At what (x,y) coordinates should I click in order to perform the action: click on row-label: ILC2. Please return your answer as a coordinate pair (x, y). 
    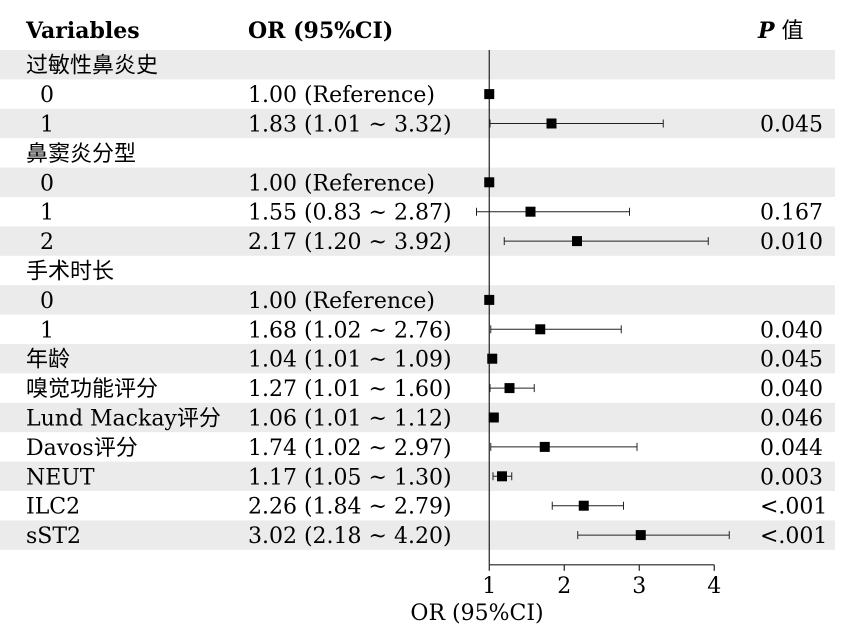
    Looking at the image, I should click on (53, 507).